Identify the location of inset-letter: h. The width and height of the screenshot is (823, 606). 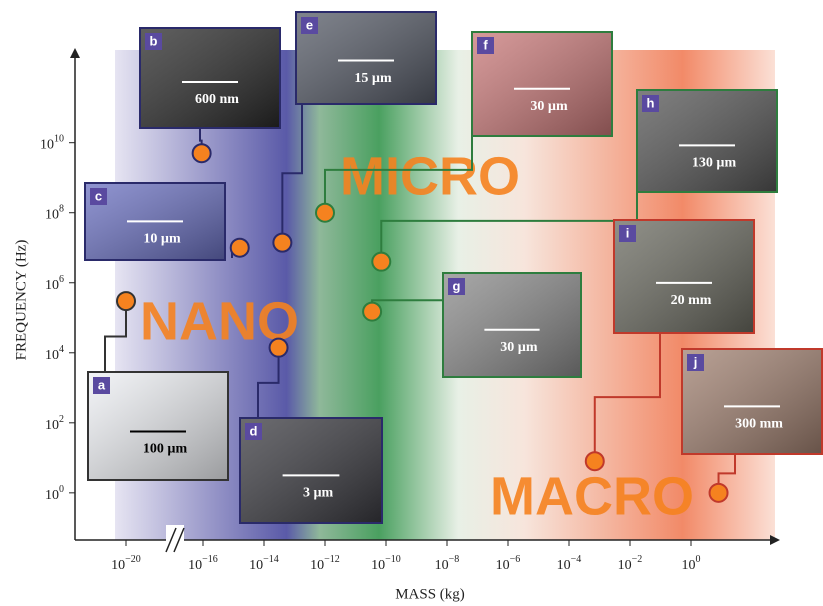
(651, 102).